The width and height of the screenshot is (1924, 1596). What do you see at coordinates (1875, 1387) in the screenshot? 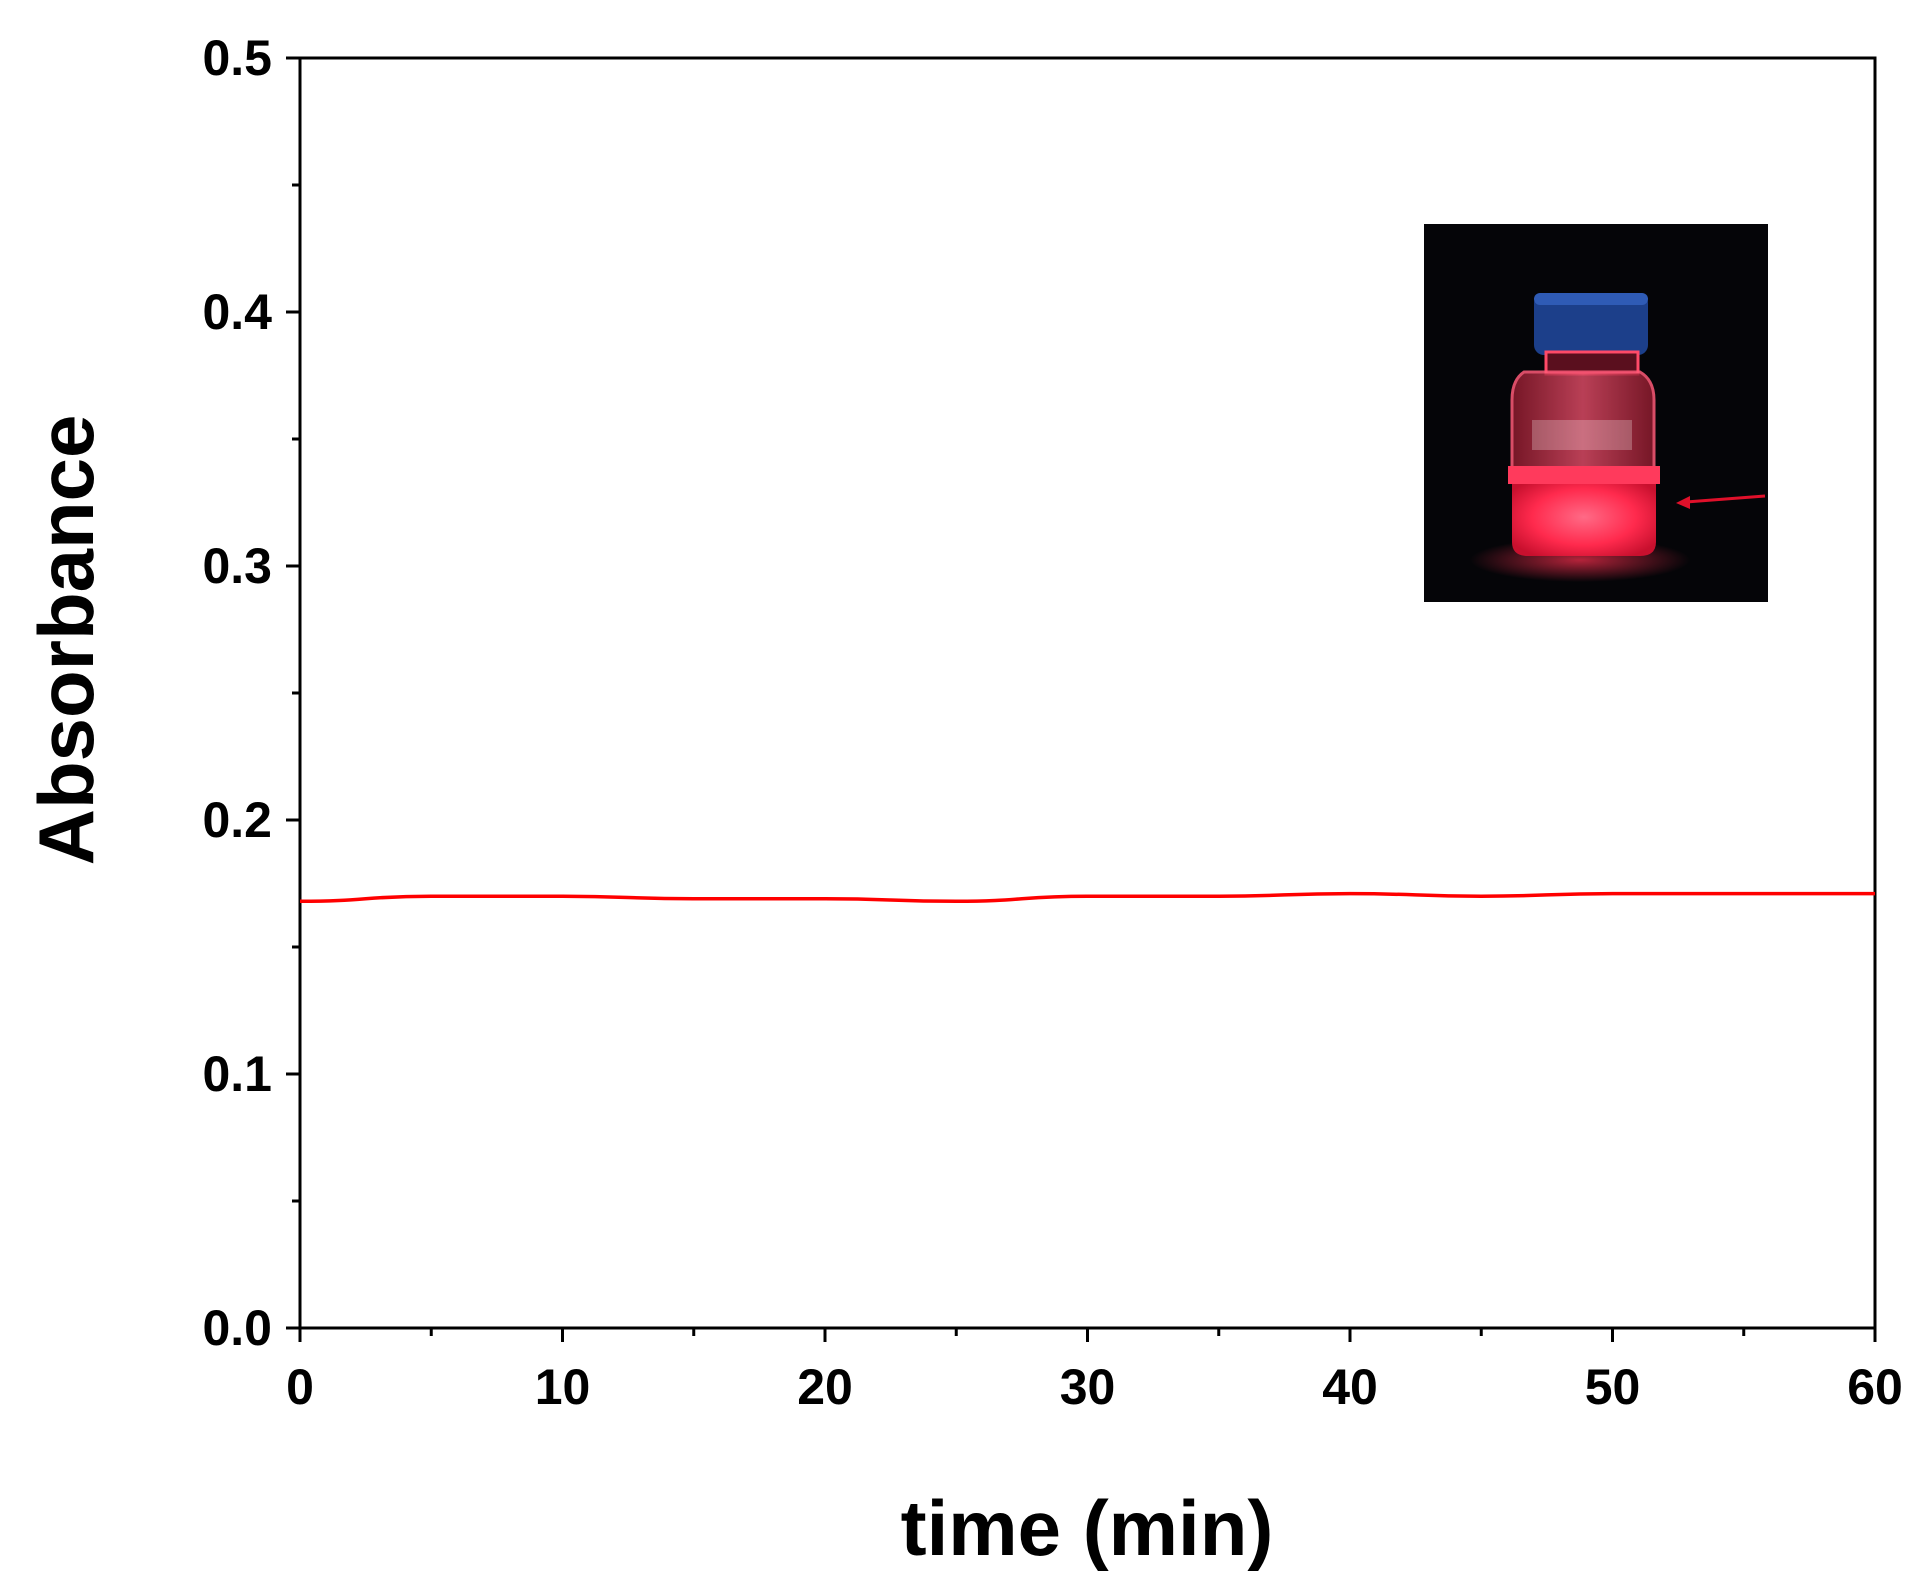
I see `x-tick-label: 60` at bounding box center [1875, 1387].